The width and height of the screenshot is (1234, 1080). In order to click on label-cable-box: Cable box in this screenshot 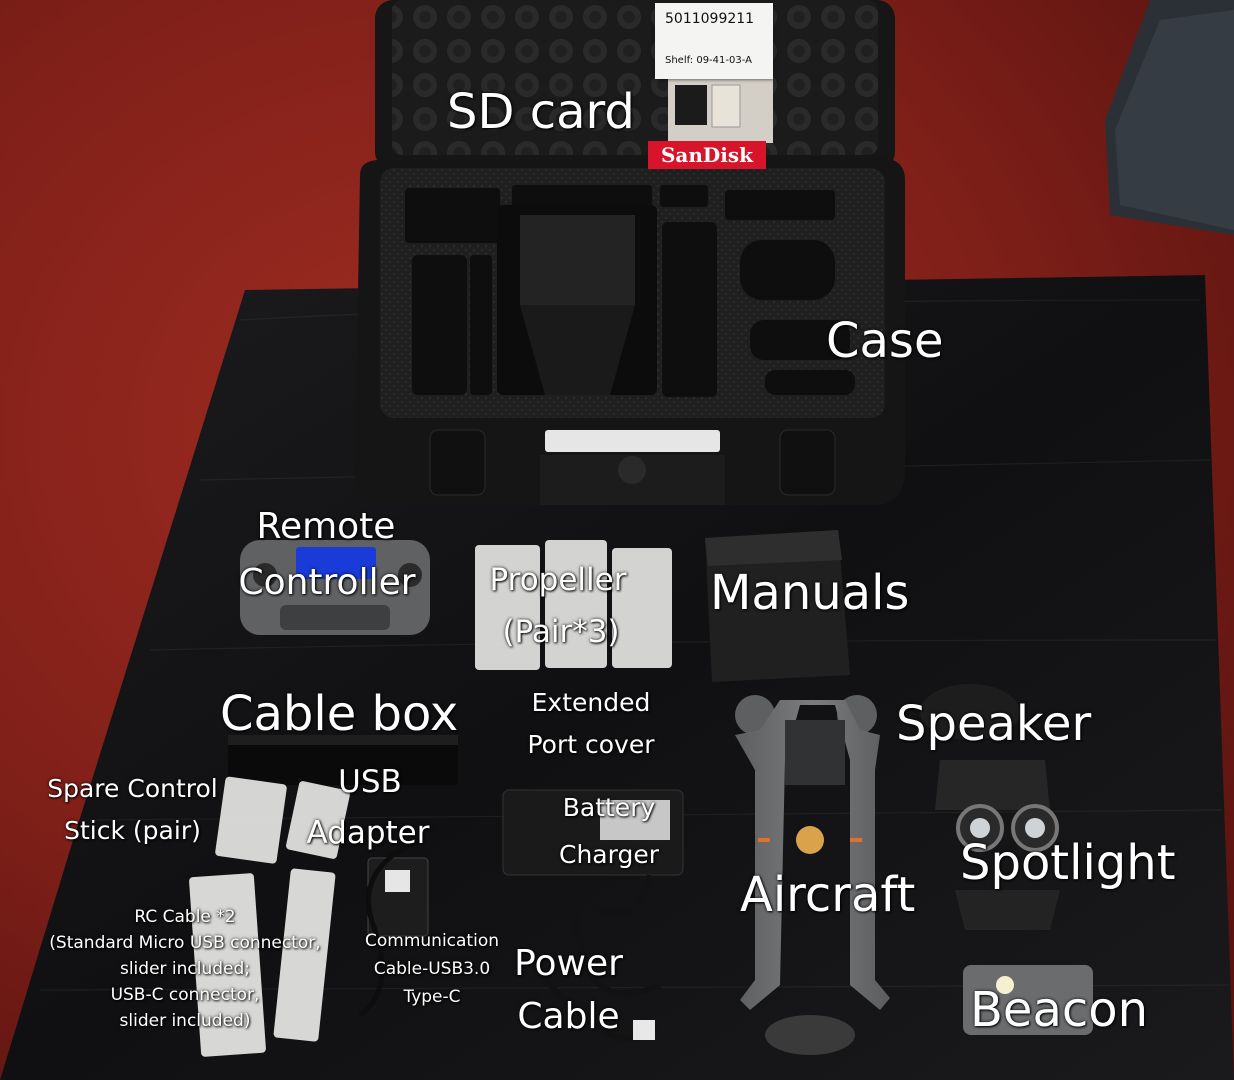, I will do `click(339, 714)`.